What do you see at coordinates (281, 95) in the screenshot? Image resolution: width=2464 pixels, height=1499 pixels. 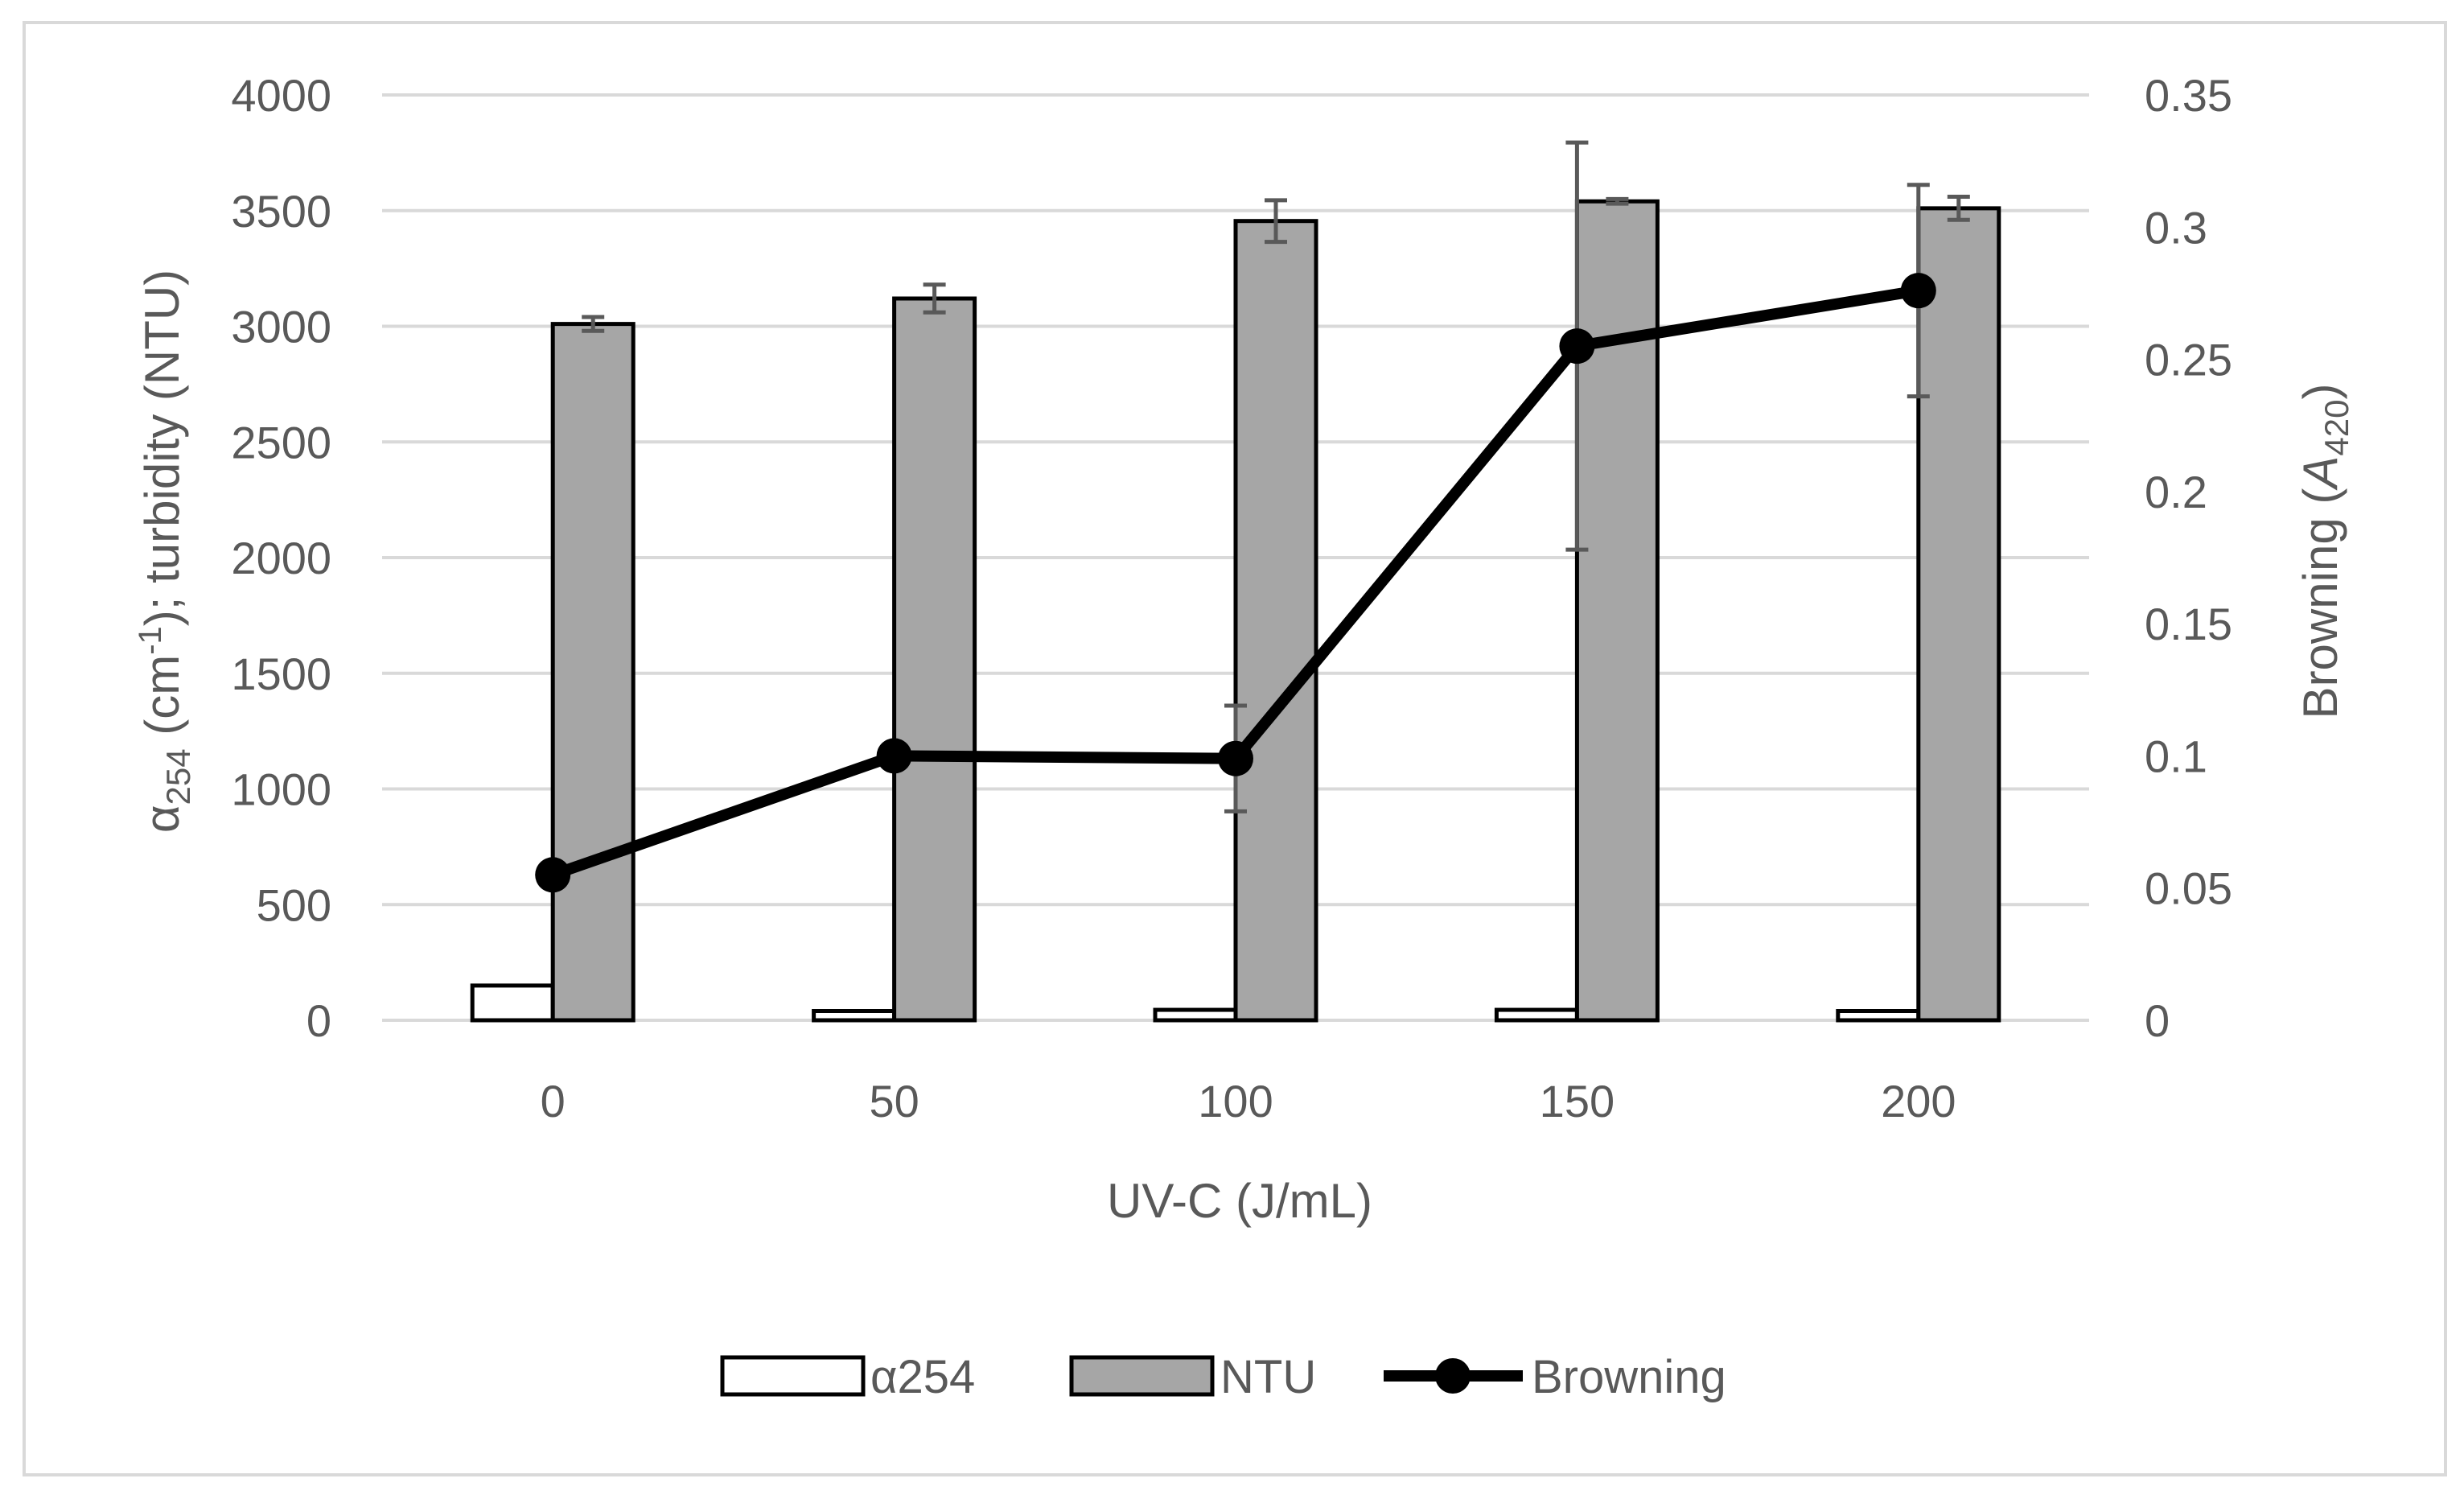 I see `y-left-tick-label: 4000` at bounding box center [281, 95].